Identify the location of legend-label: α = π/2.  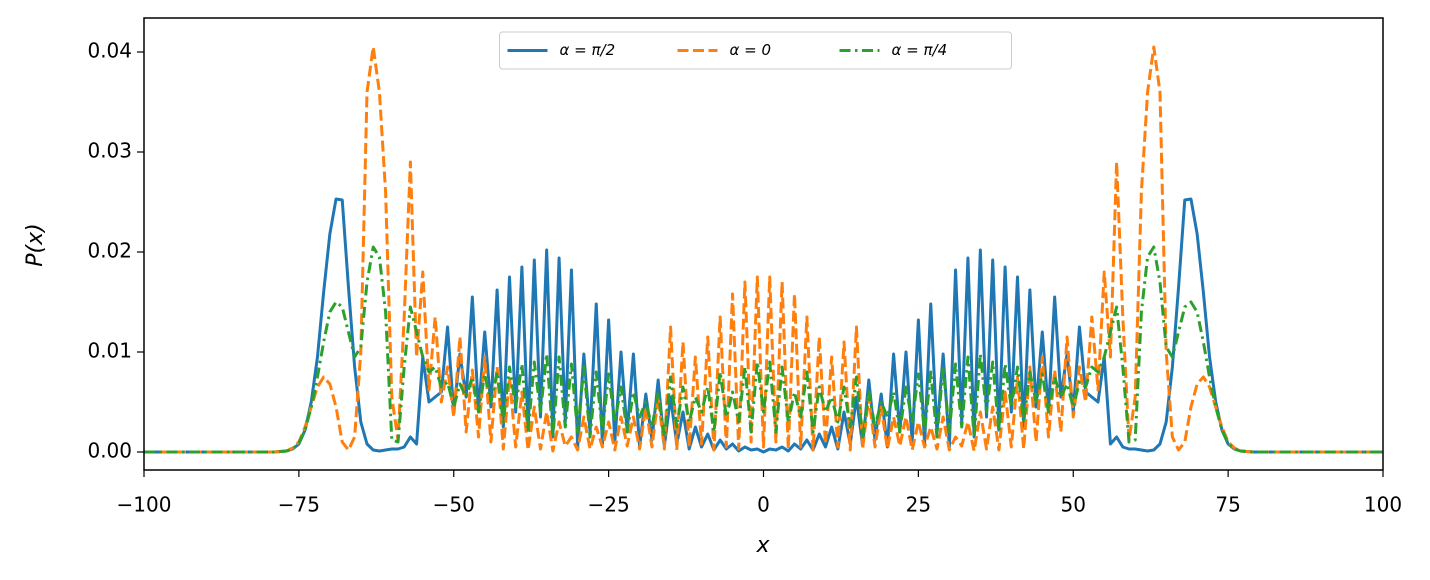
(588, 50).